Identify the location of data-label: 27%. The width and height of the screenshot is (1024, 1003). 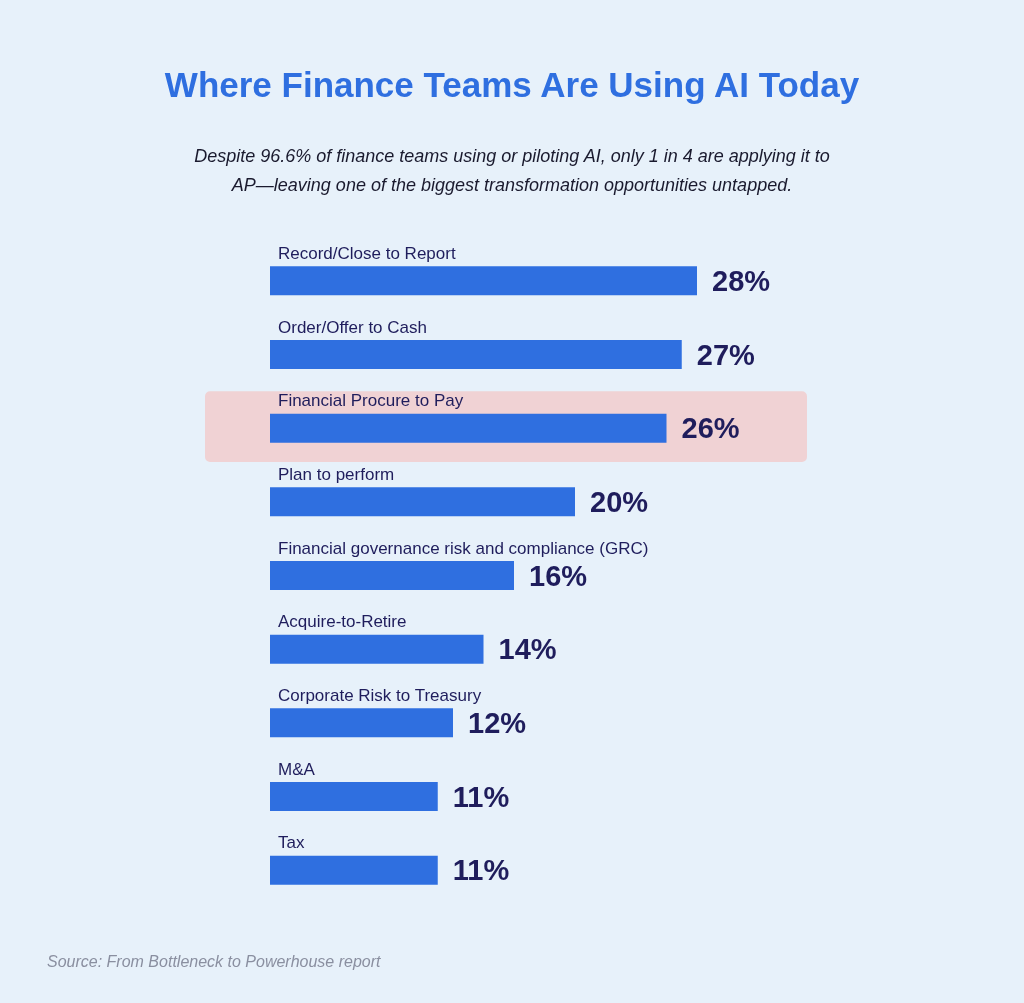
(726, 354).